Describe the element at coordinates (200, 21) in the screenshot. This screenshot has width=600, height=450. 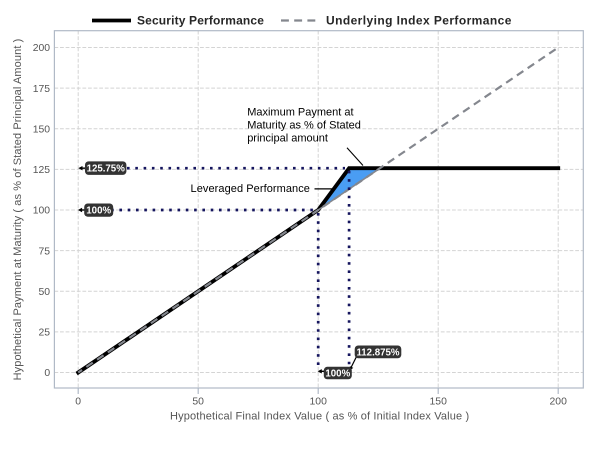
I see `svg-text: Security Performance` at that location.